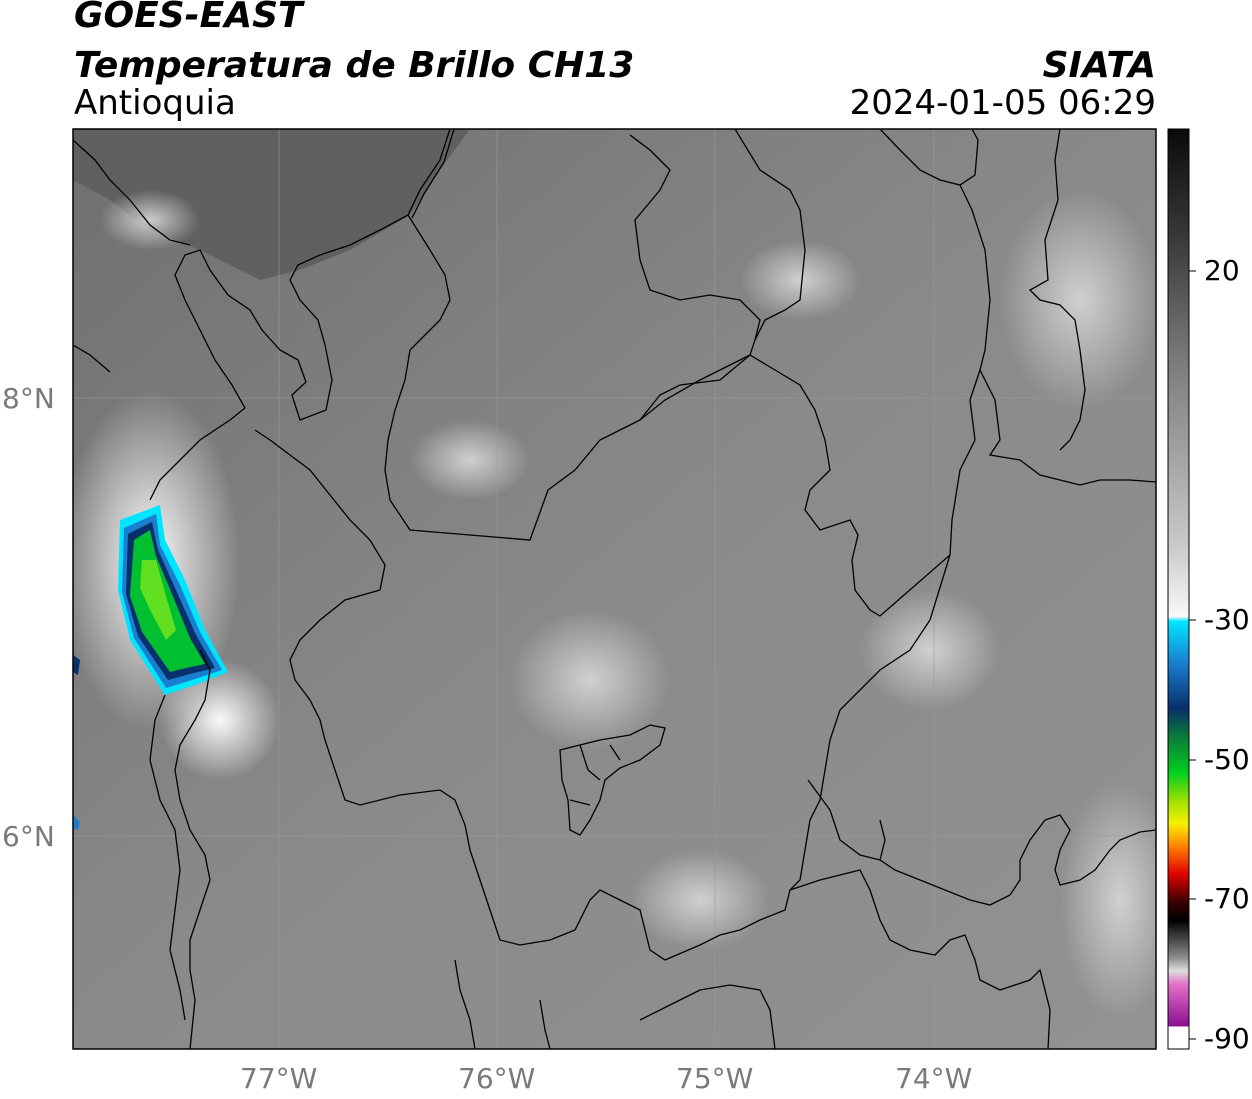 This screenshot has width=1252, height=1099. Describe the element at coordinates (1002, 103) in the screenshot. I see `timestamp: 2024-01-05 06:29` at that location.